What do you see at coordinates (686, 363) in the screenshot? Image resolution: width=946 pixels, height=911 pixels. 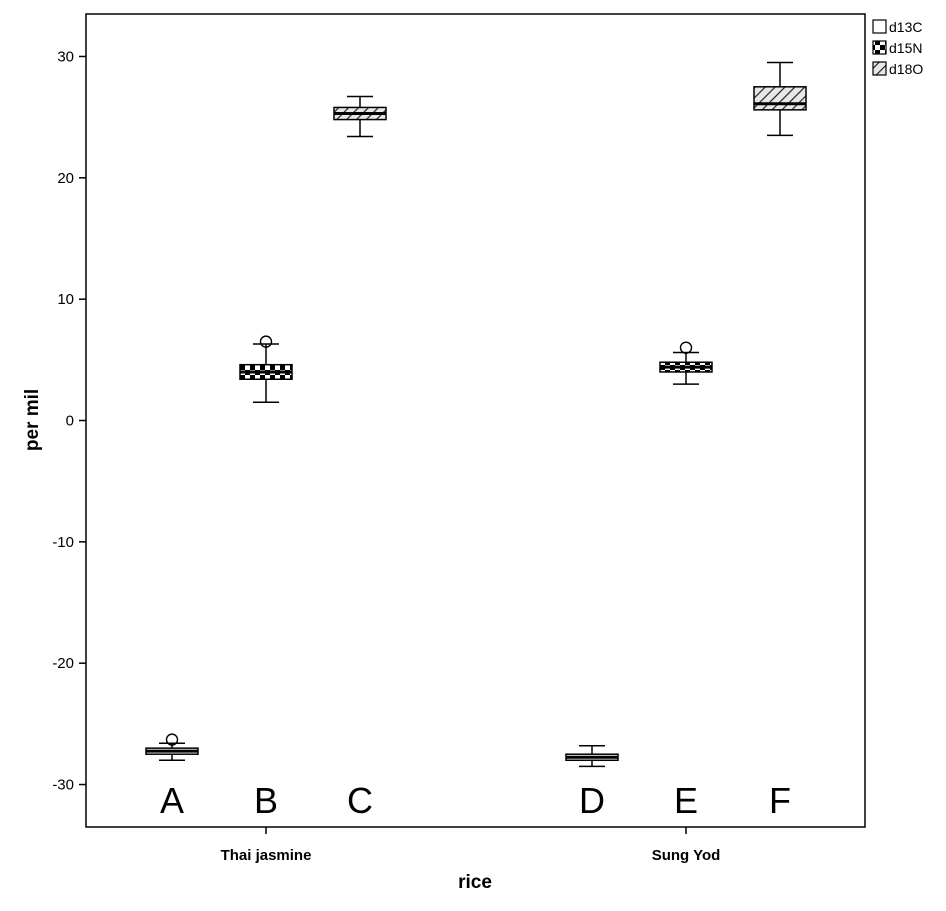 I see `box-d15N-E` at bounding box center [686, 363].